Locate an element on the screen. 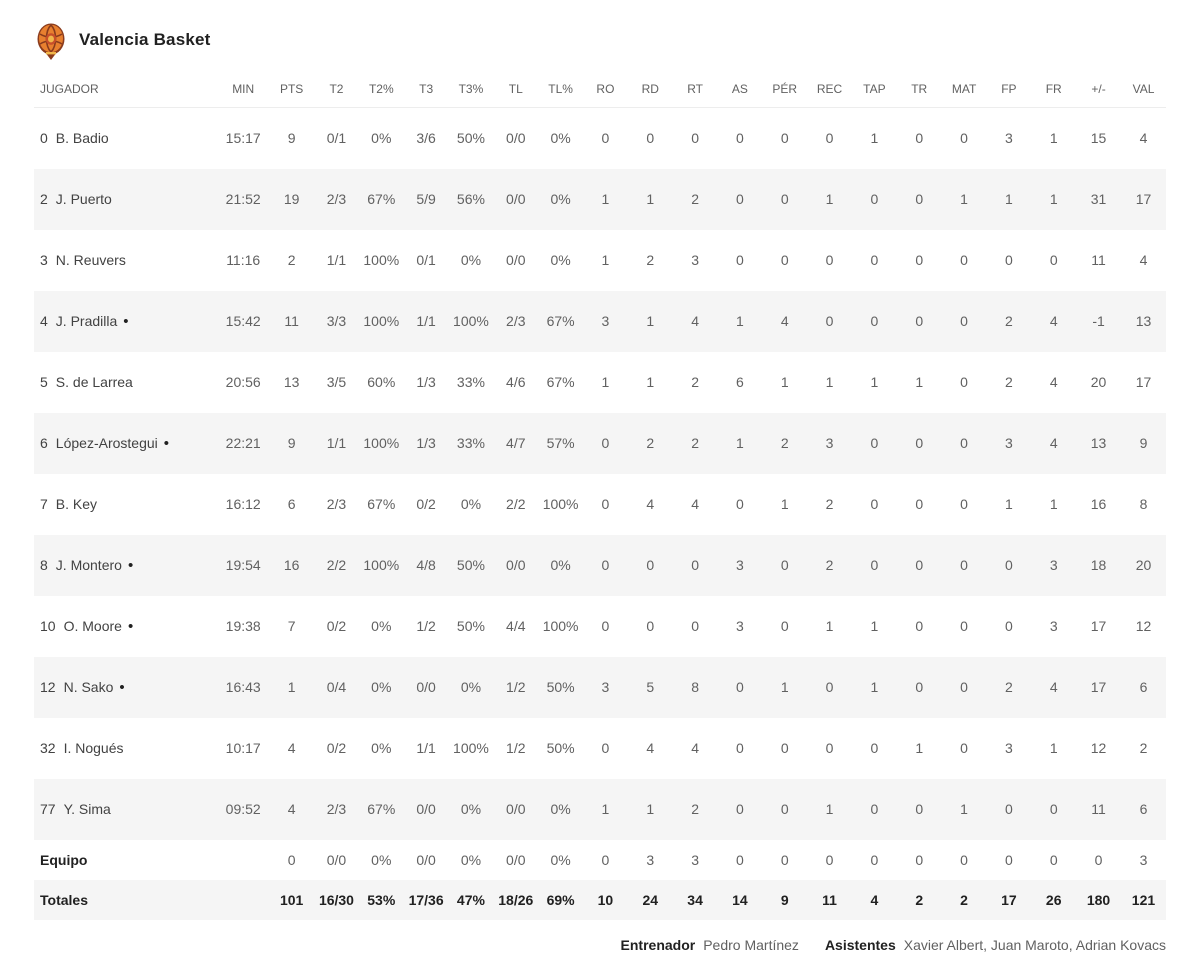 The width and height of the screenshot is (1200, 953). column-header-tl: TL is located at coordinates (516, 90).